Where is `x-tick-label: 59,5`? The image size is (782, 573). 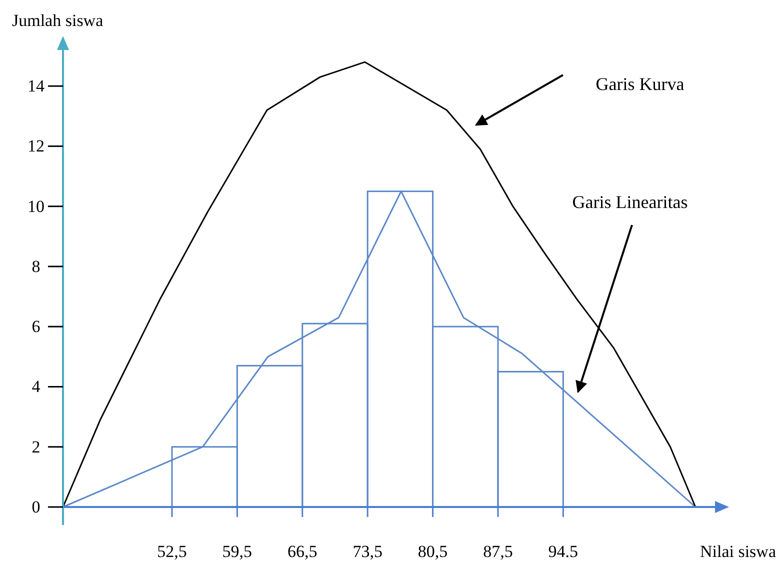
x-tick-label: 59,5 is located at coordinates (237, 551).